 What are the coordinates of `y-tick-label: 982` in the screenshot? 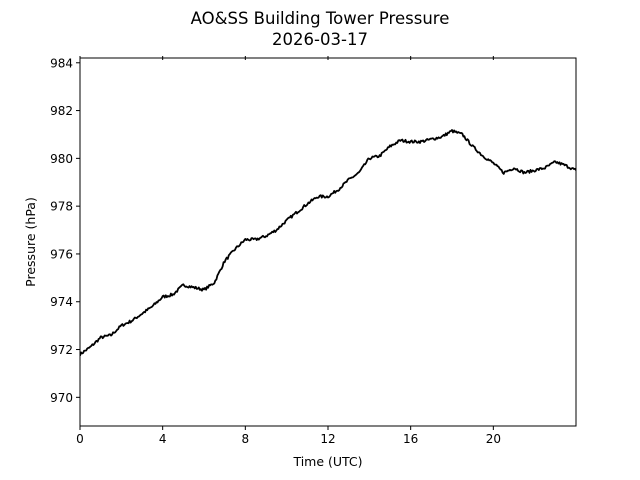 It's located at (61, 111).